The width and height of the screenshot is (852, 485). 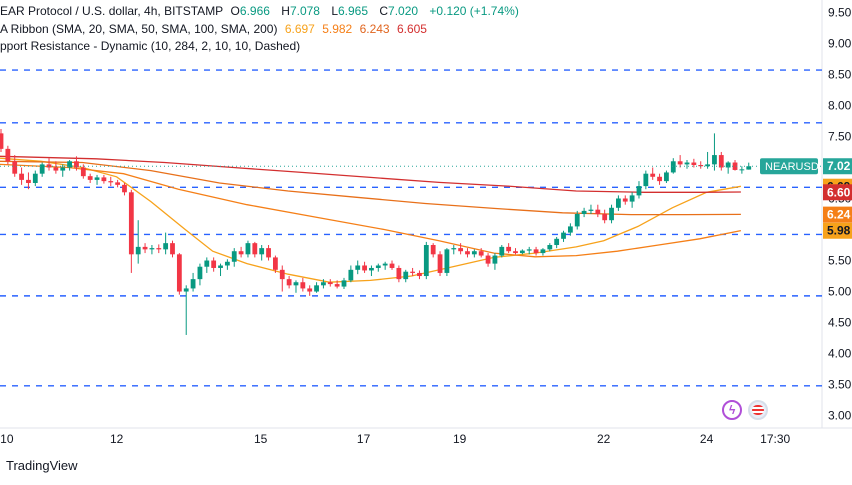 I want to click on symbol-title: EAR Protocol / U.S. dollar, 4h, BITSTAMP, so click(x=112, y=11).